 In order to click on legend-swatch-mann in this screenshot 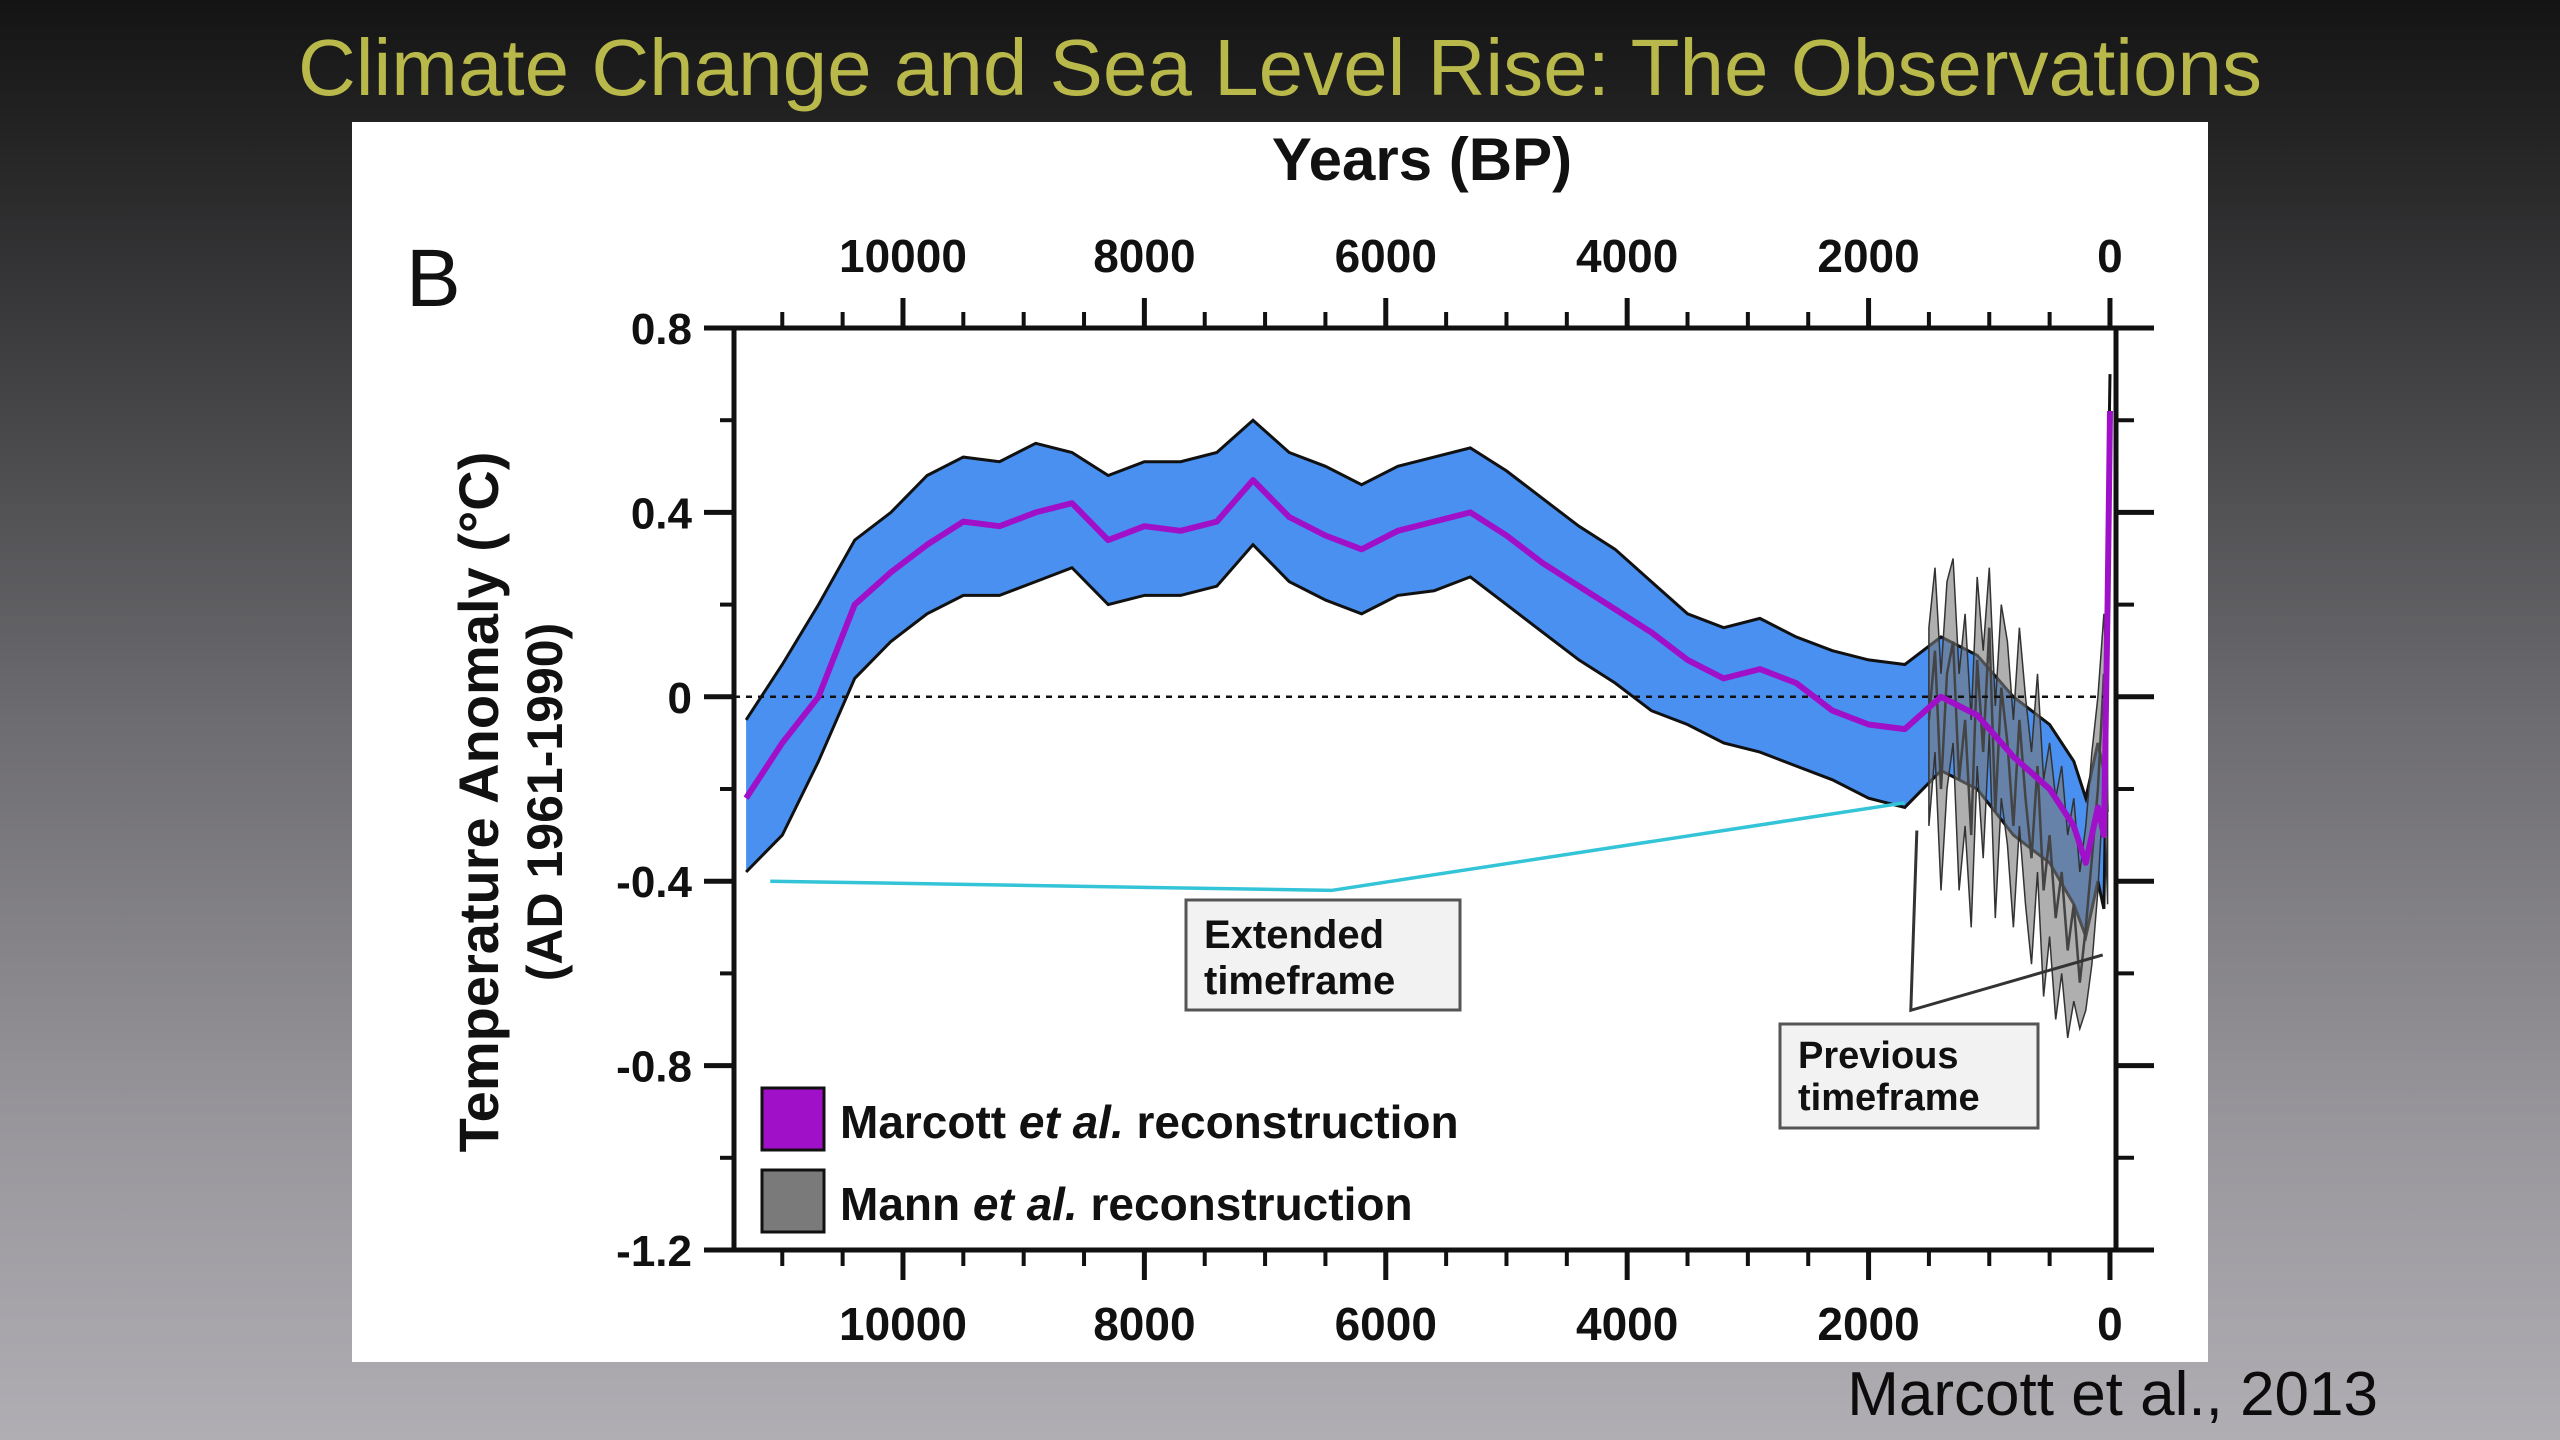, I will do `click(793, 1201)`.